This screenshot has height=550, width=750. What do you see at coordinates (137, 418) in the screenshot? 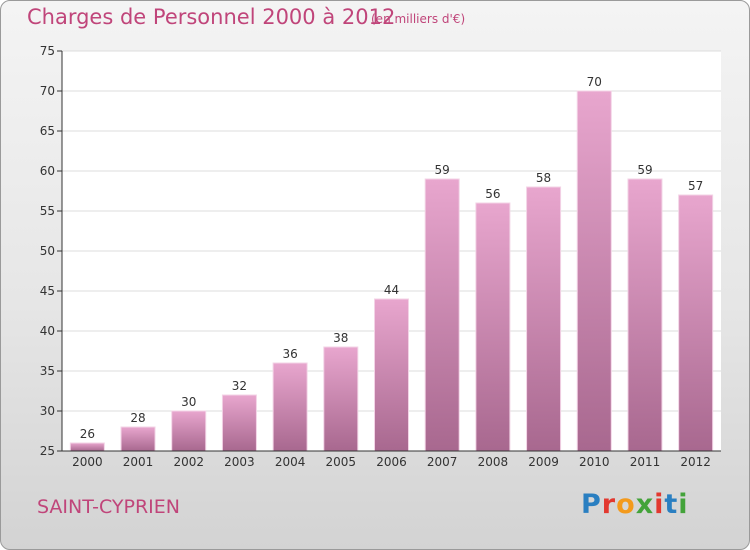
I see `data-label: 28` at bounding box center [137, 418].